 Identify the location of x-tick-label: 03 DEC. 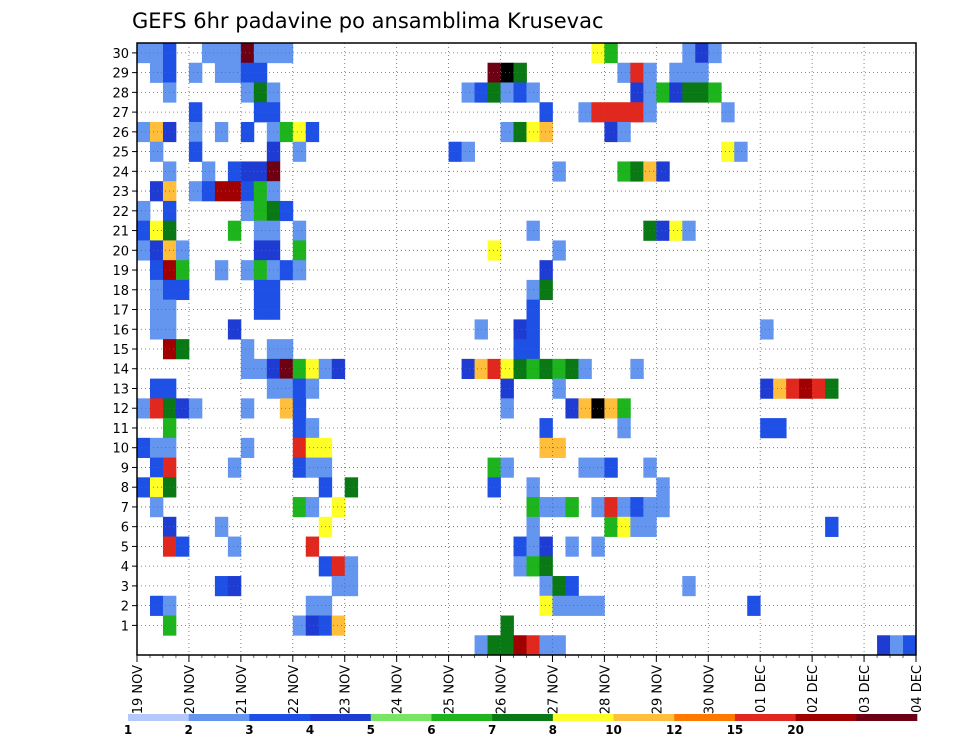
(865, 689).